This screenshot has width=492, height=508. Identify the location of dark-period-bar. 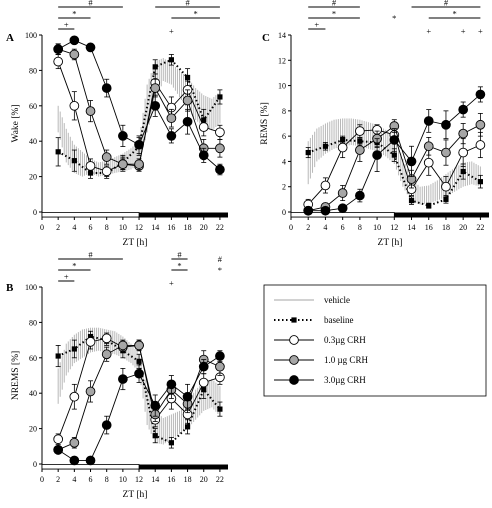
(183, 214).